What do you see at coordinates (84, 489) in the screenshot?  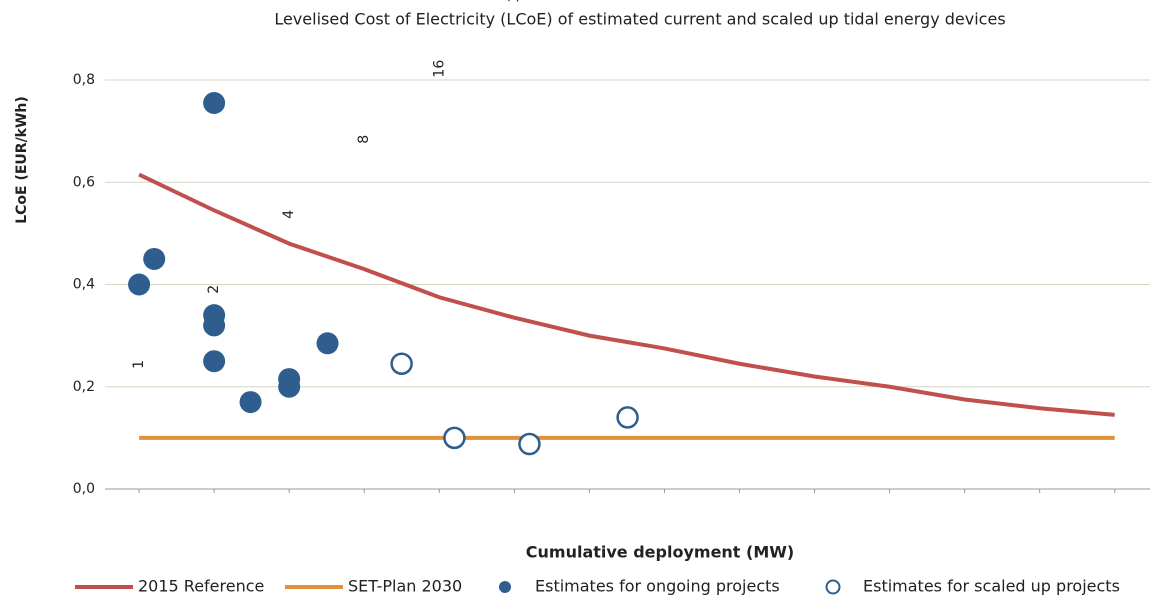 I see `y-tick-label: 0,0` at bounding box center [84, 489].